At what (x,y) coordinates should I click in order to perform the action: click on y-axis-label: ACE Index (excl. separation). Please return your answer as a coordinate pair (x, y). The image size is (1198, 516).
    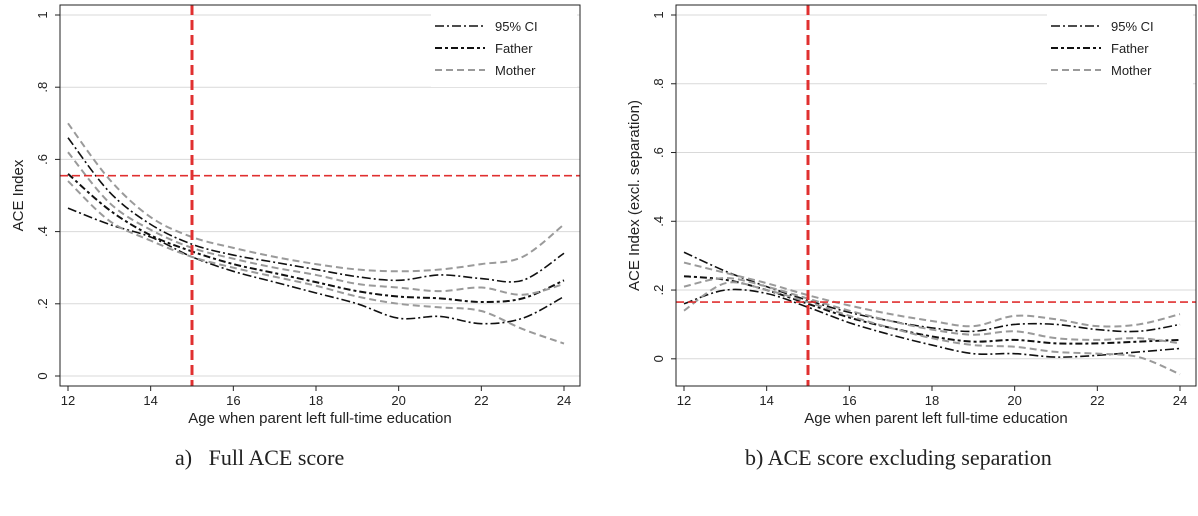
    Looking at the image, I should click on (634, 195).